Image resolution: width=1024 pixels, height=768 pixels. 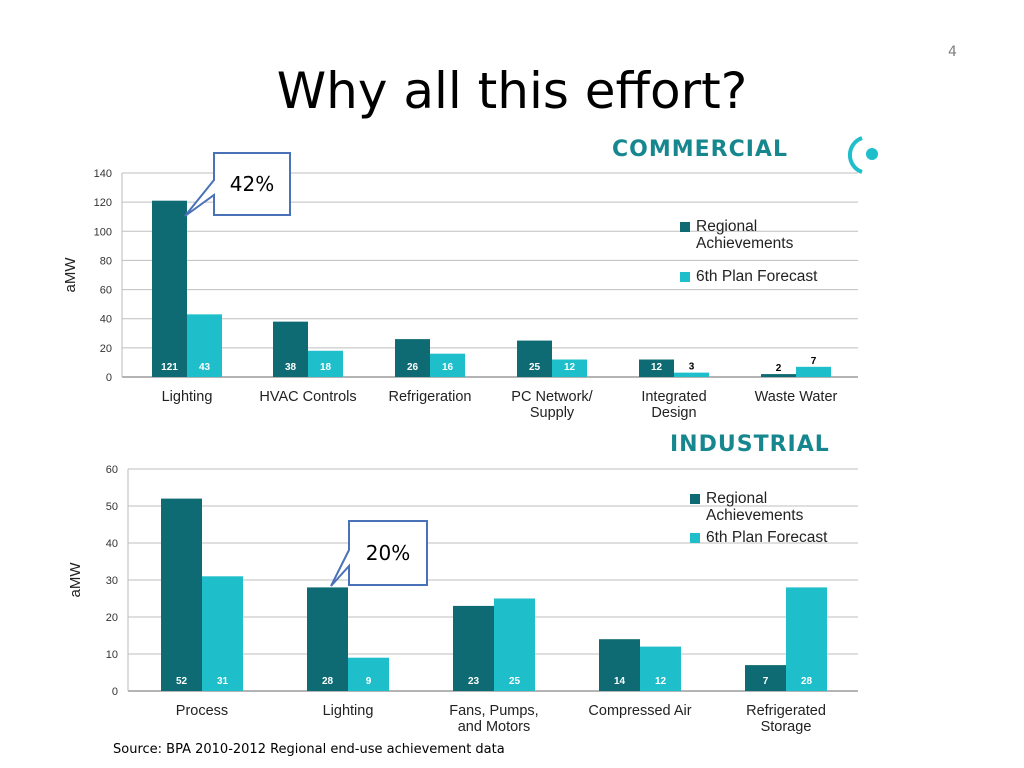 What do you see at coordinates (639, 711) in the screenshot?
I see `industrial-category-label: Compressed Air` at bounding box center [639, 711].